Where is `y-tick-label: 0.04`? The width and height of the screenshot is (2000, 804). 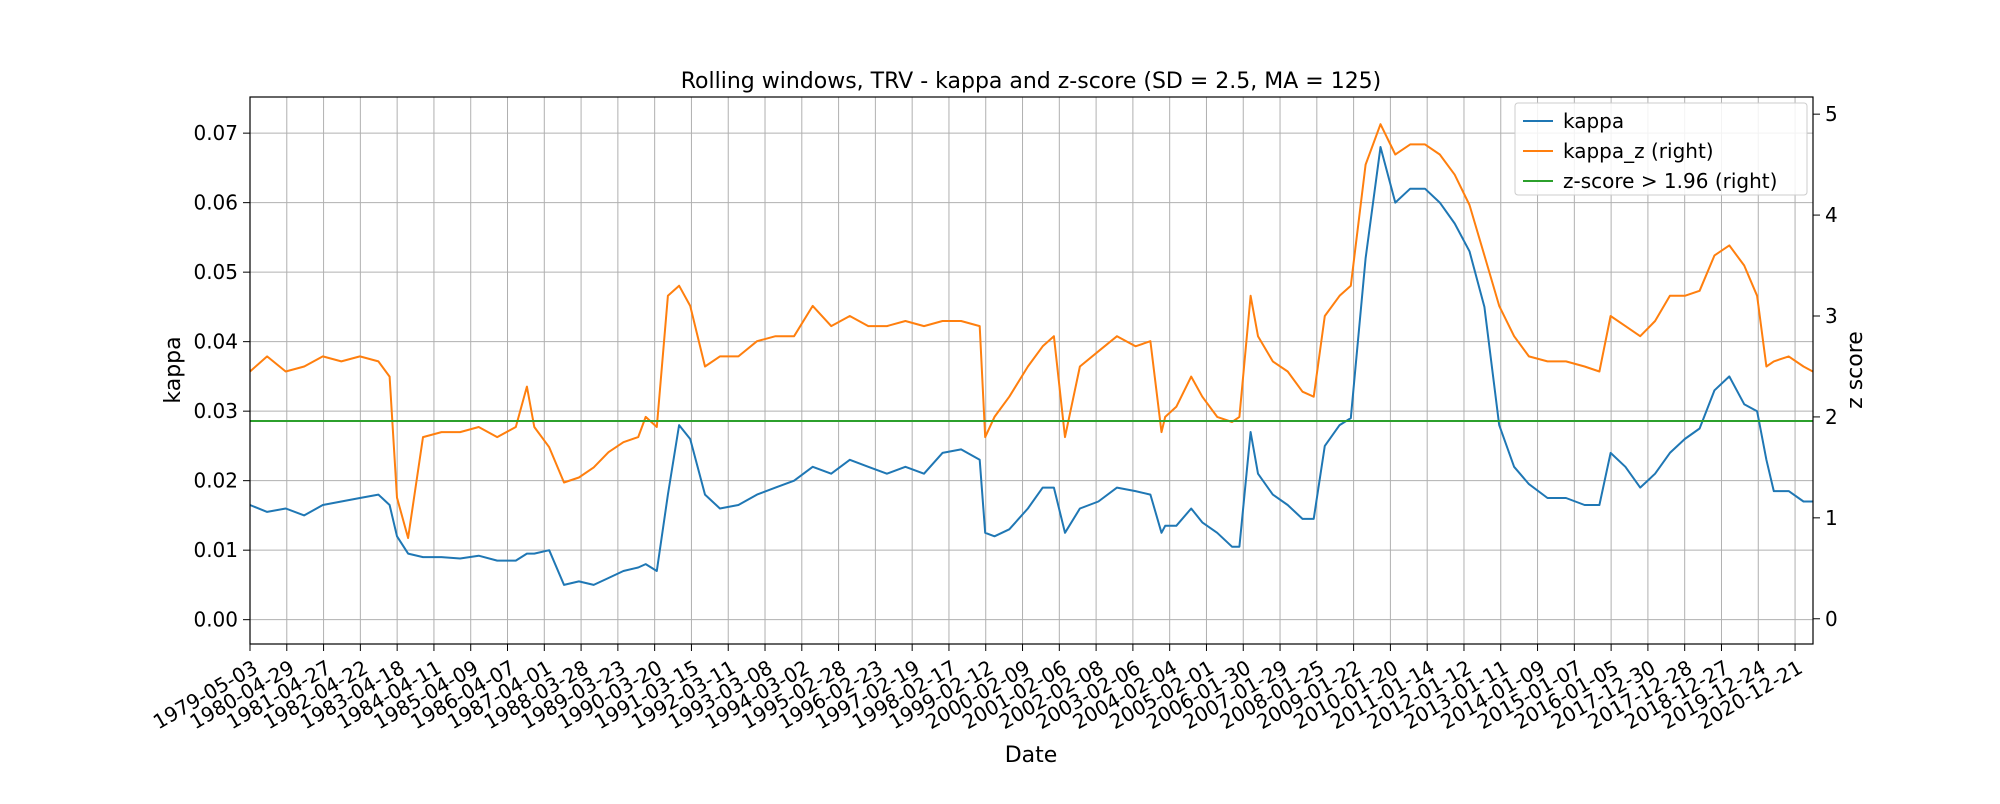 y-tick-label: 0.04 is located at coordinates (215, 342).